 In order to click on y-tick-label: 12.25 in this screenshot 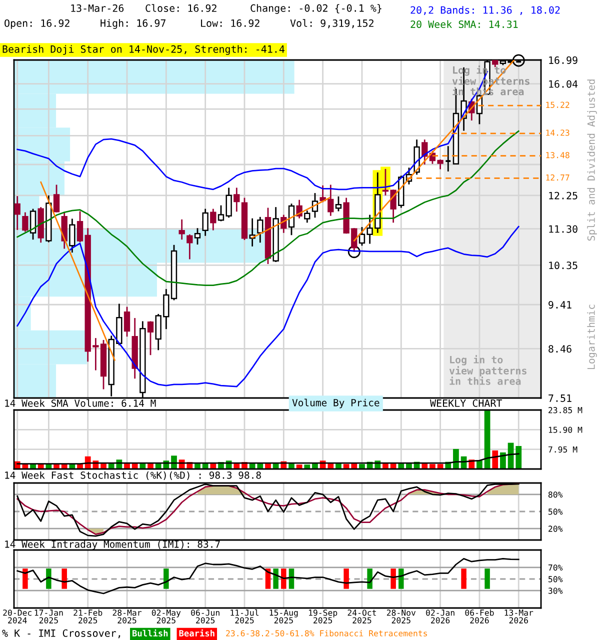, I will do `click(563, 196)`.